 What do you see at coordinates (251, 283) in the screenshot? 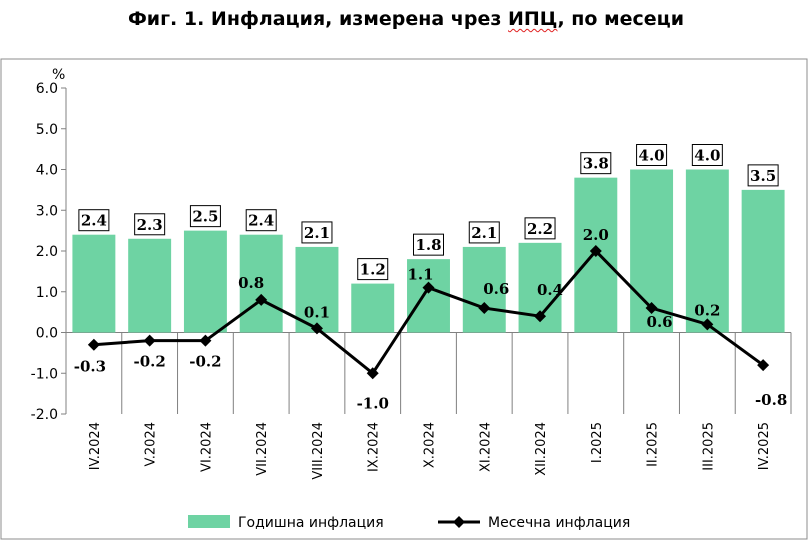
I see `line-label: 0.8` at bounding box center [251, 283].